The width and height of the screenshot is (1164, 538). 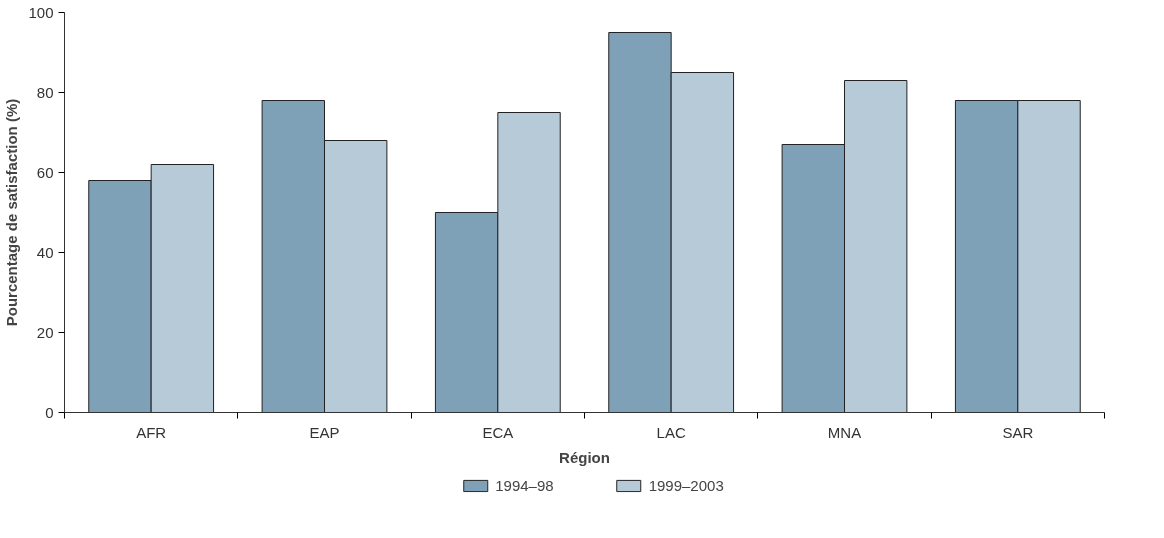 I want to click on y-tick-label: 100, so click(x=41, y=12).